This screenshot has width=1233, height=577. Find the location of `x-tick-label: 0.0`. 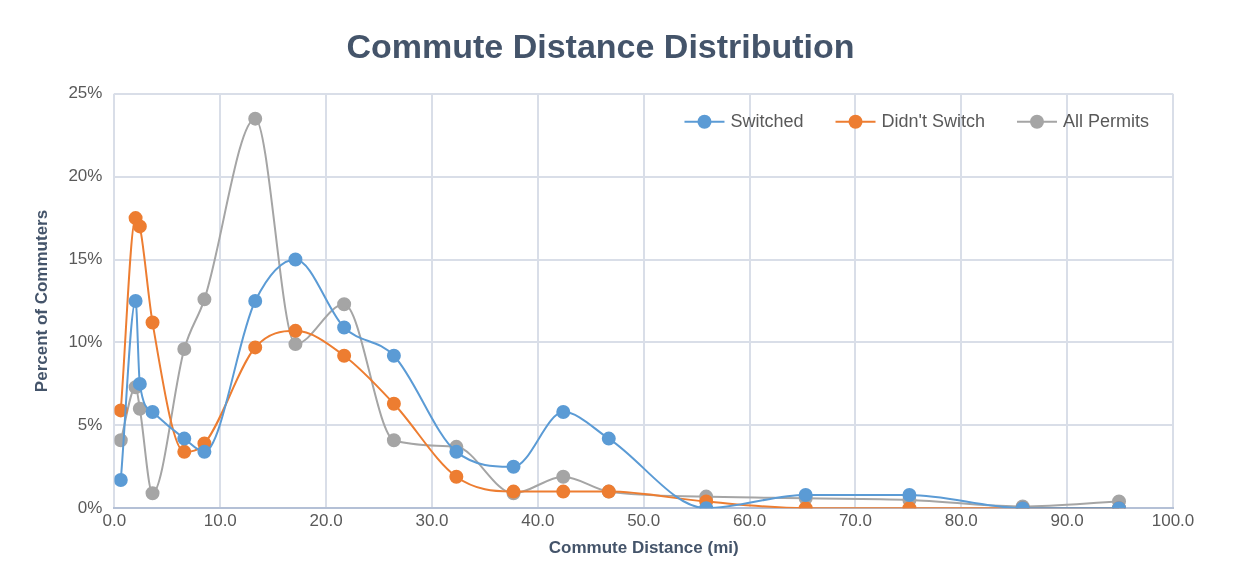

x-tick-label: 0.0 is located at coordinates (114, 521).